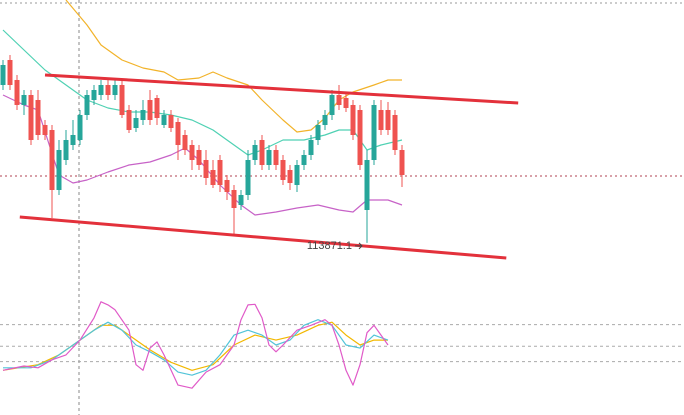 The width and height of the screenshot is (684, 415). I want to click on annotation-arrow, so click(359, 246).